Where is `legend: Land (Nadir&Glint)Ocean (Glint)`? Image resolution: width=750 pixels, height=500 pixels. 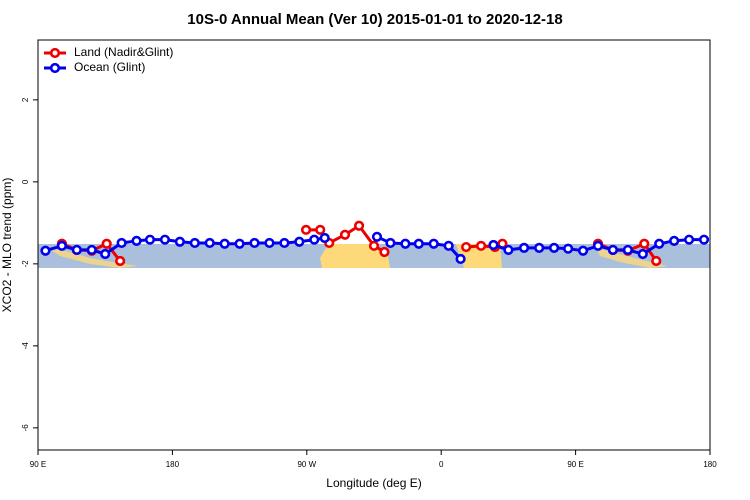
legend: Land (Nadir&Glint)Ocean (Glint) is located at coordinates (108, 59).